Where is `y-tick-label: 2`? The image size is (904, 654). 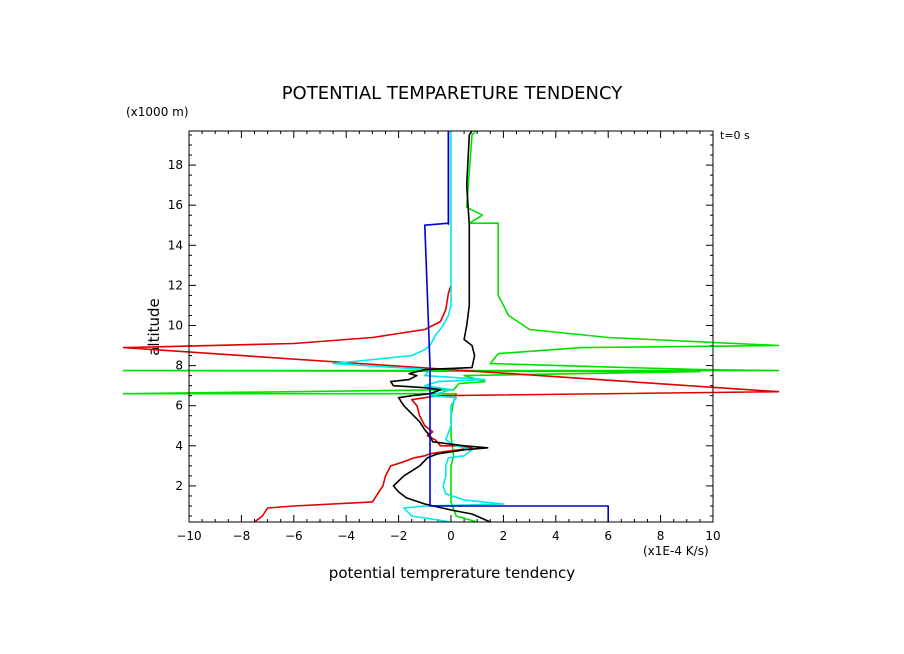
y-tick-label: 2 is located at coordinates (179, 486).